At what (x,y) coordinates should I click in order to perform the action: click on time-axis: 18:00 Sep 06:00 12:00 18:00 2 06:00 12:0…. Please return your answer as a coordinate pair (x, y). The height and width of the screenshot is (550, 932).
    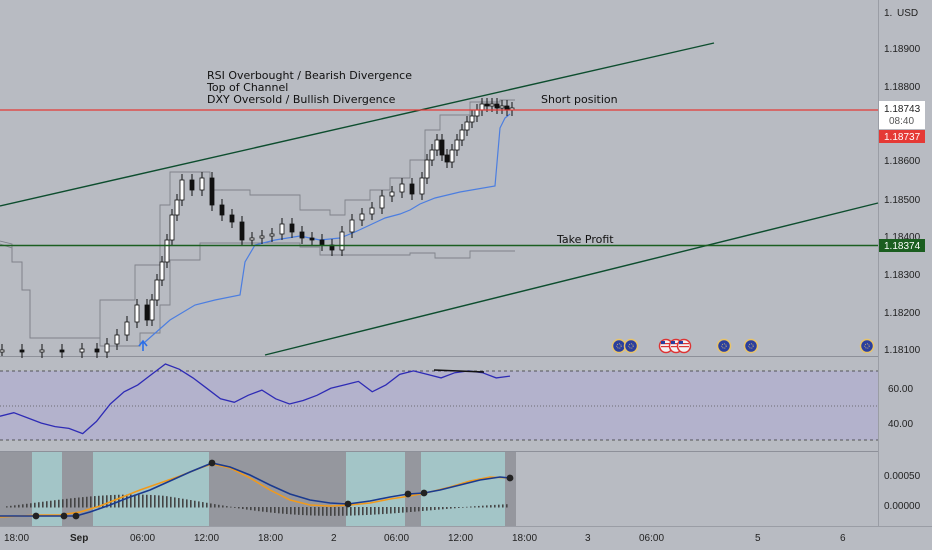
    Looking at the image, I should click on (425, 538).